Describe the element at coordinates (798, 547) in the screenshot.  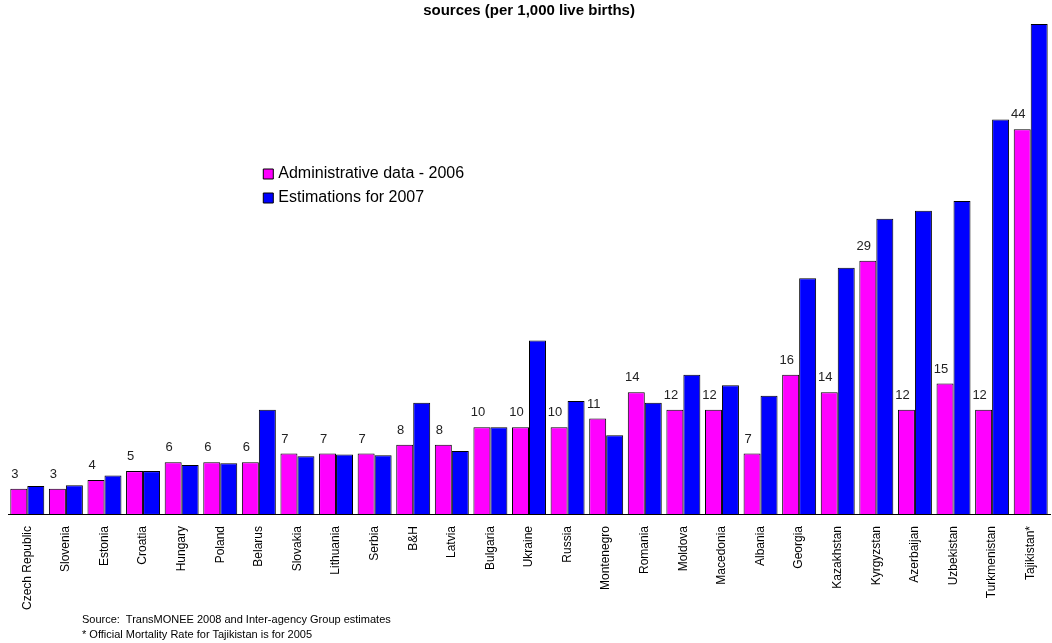
I see `x-tick-label: Georgia` at that location.